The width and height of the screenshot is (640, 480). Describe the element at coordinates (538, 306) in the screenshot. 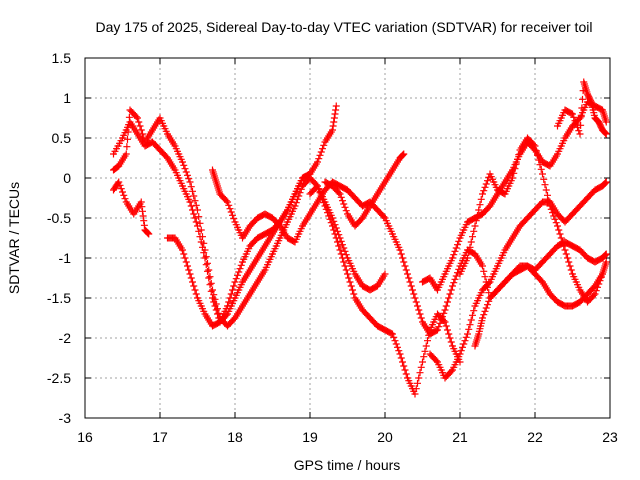

I see `series-track-k` at that location.